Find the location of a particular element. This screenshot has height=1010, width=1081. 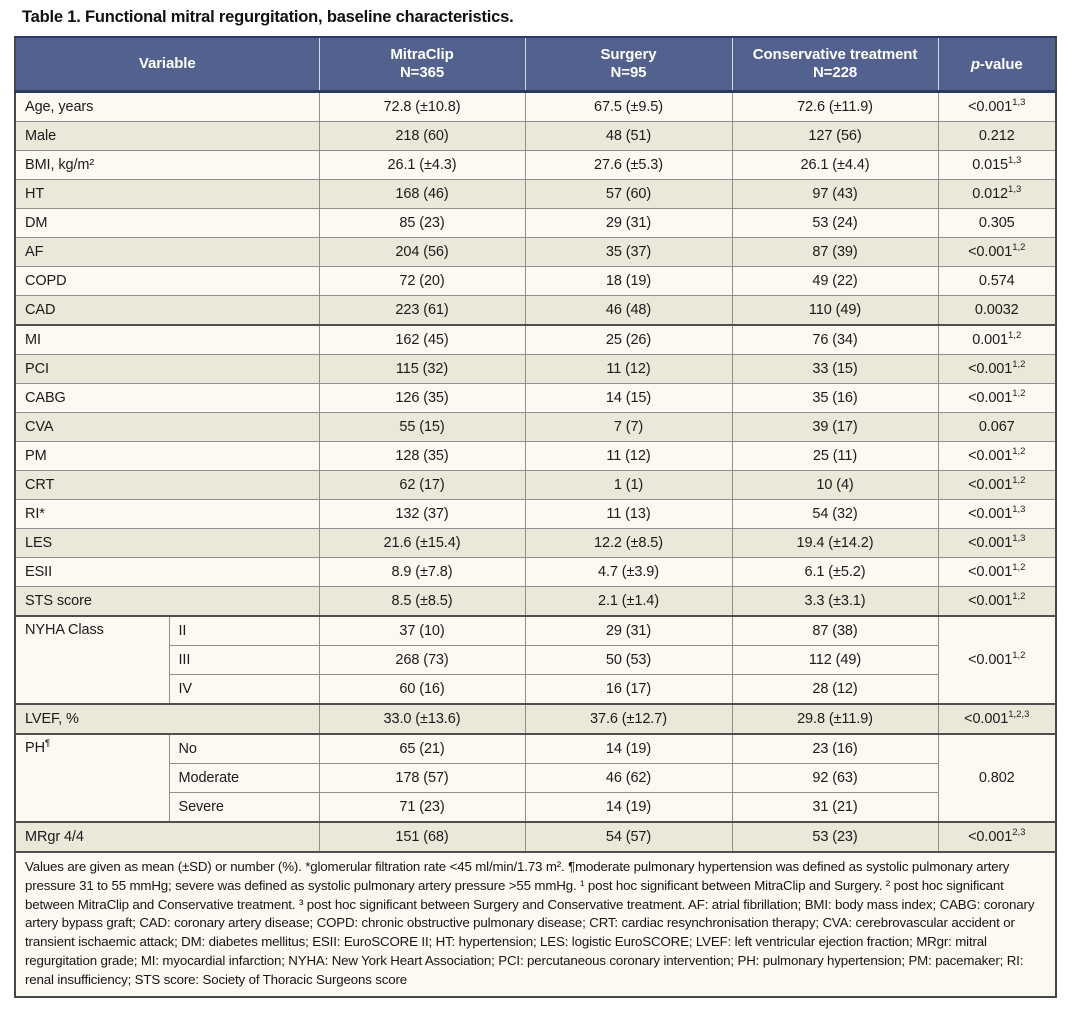

value-cell: 11 (13) is located at coordinates (628, 514).